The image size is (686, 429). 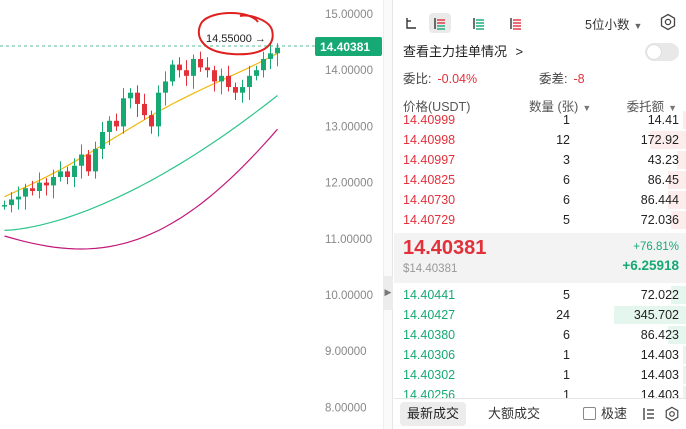 What do you see at coordinates (516, 23) in the screenshot?
I see `order-book-asks-icon` at bounding box center [516, 23].